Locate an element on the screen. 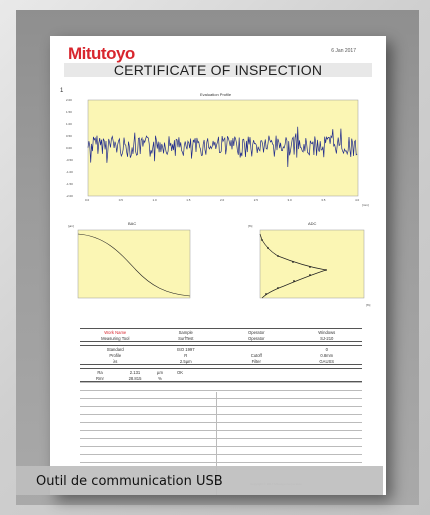 Image resolution: width=430 pixels, height=515 pixels. table-row: λs 2.5µm Filter GAUSS is located at coordinates (221, 361).